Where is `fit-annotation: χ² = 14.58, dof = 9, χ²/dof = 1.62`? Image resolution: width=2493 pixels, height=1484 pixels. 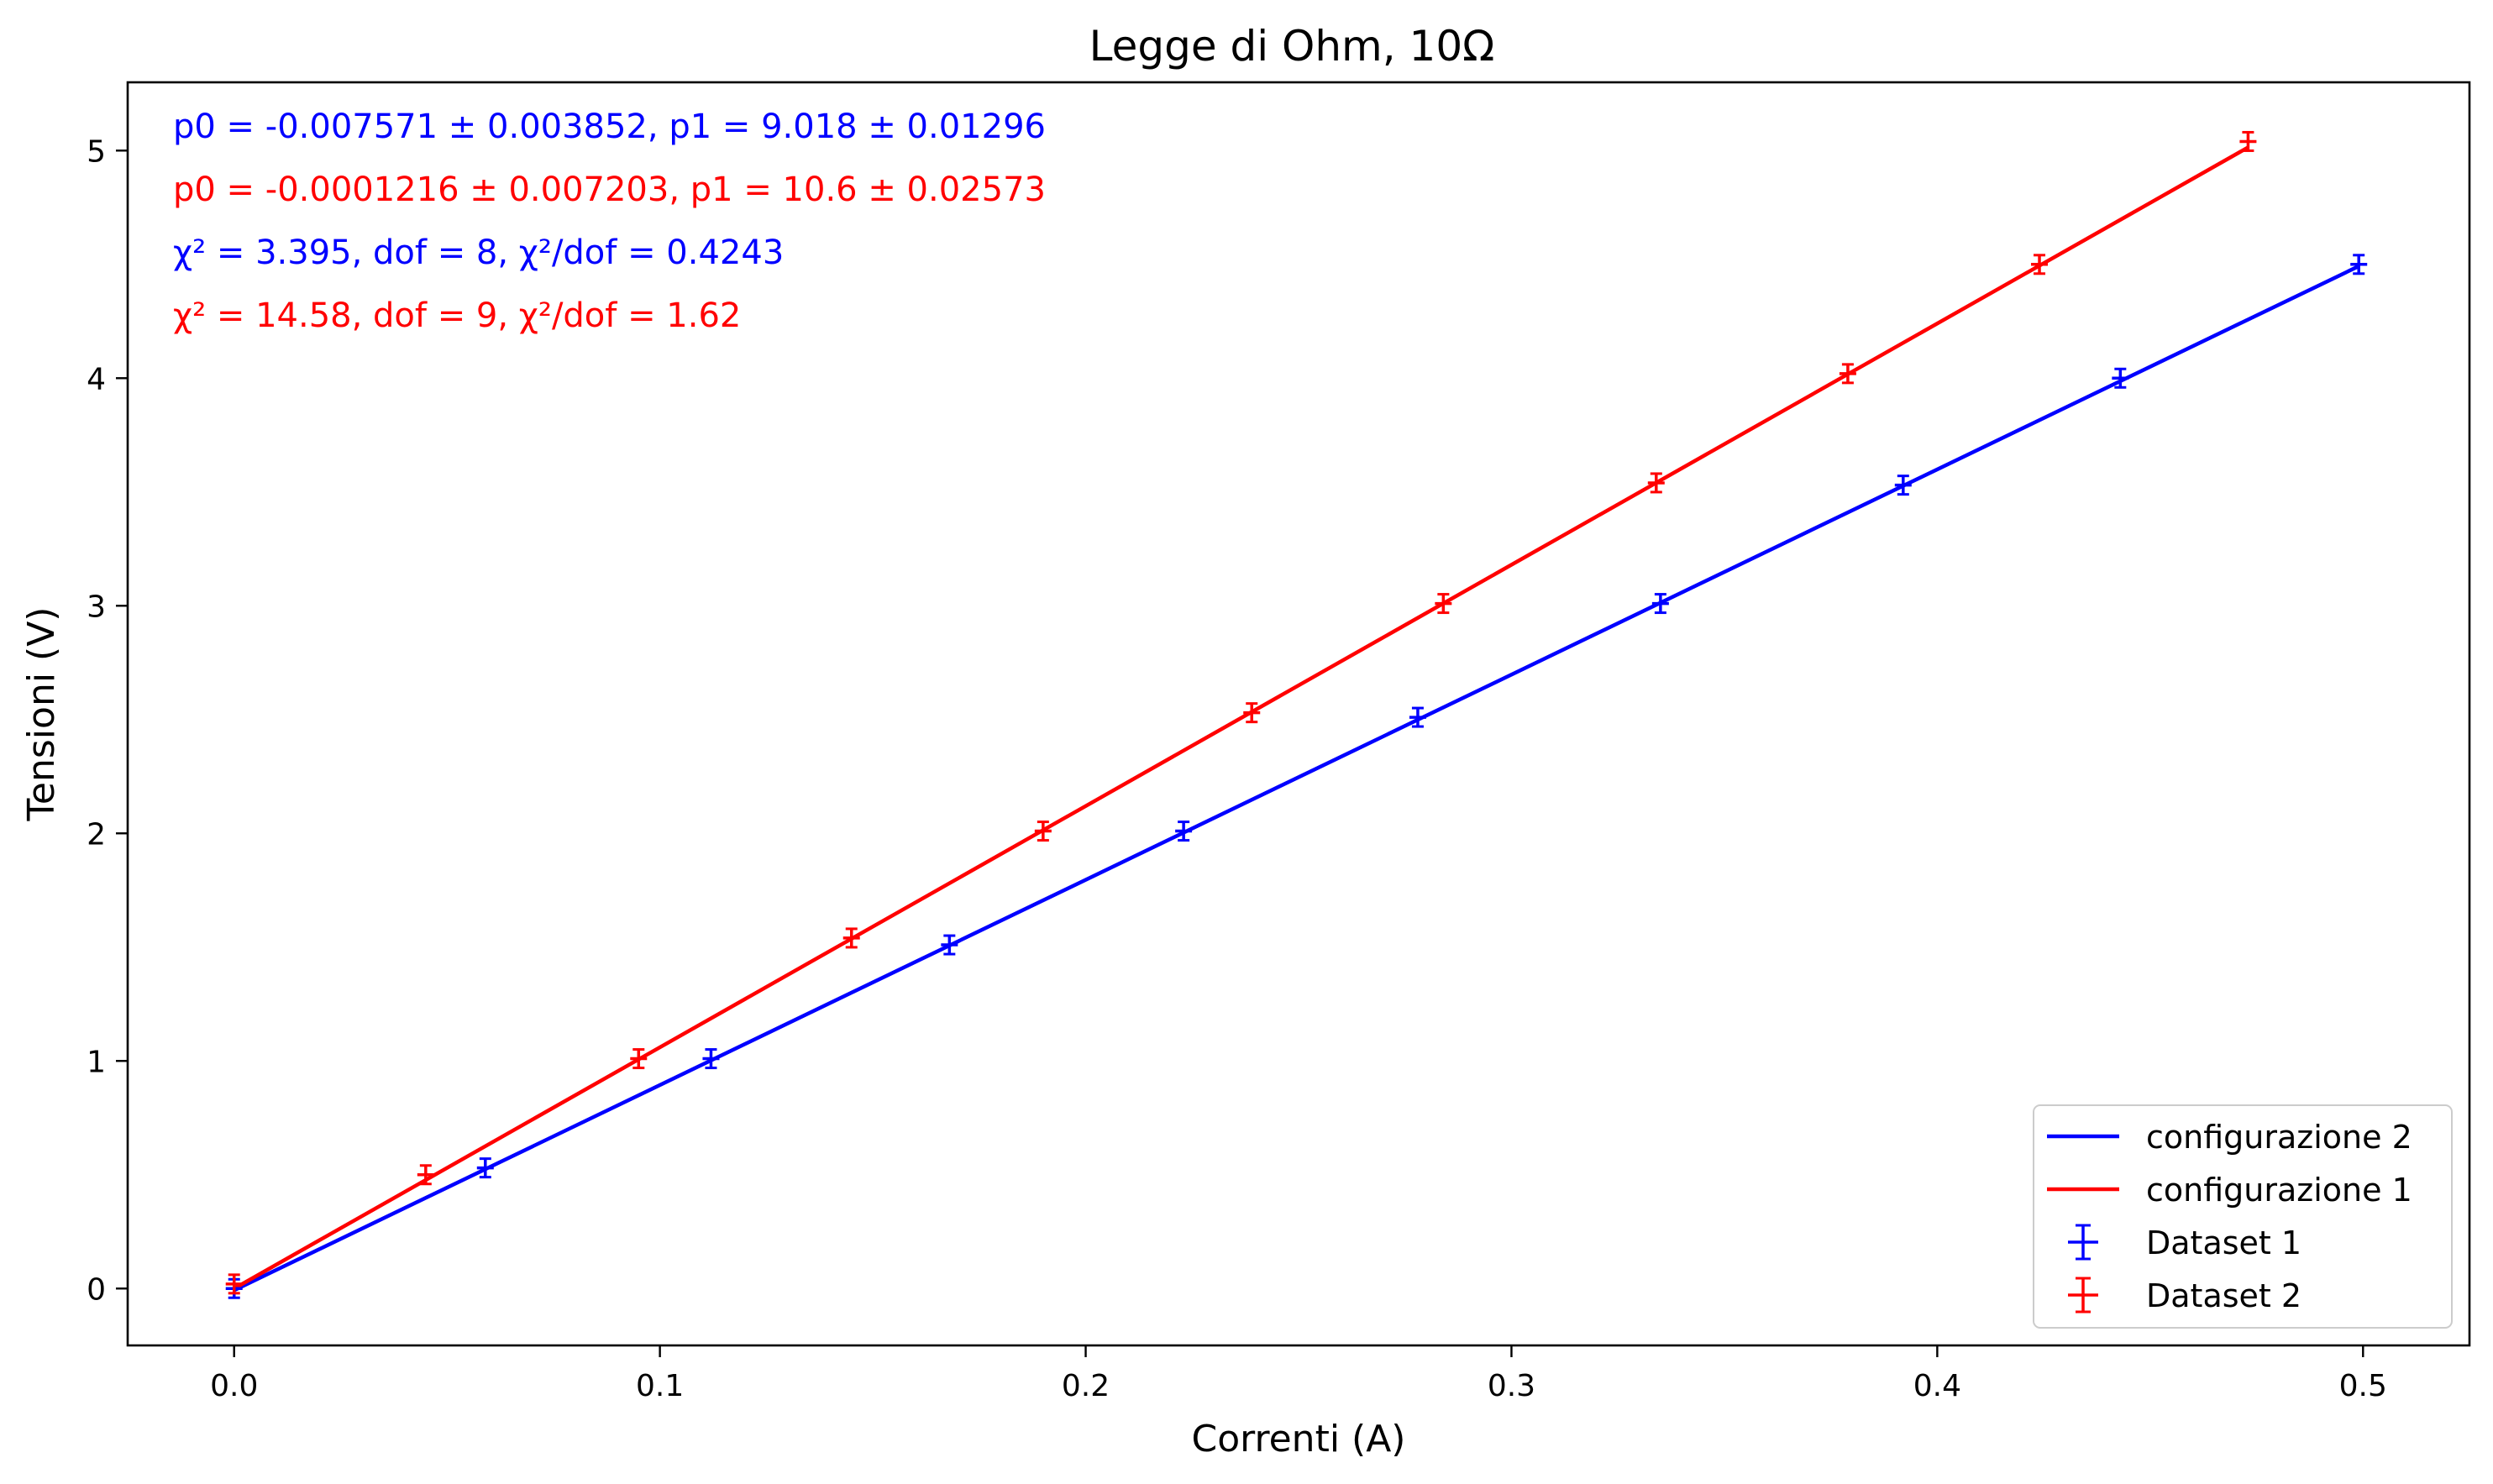
fit-annotation: χ² = 14.58, dof = 9, χ²/dof = 1.62 is located at coordinates (457, 315).